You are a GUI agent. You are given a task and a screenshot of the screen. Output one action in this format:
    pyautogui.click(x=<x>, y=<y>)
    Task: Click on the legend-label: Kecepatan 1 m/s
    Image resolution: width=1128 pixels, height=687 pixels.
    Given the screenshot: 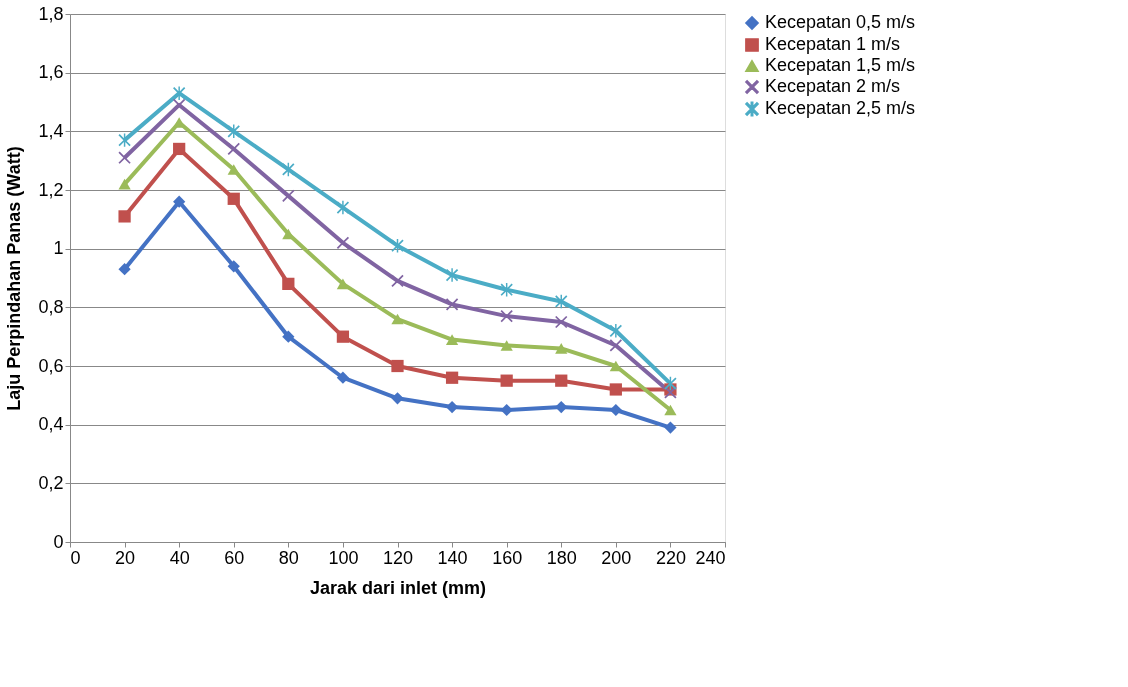 What is the action you would take?
    pyautogui.click(x=833, y=44)
    